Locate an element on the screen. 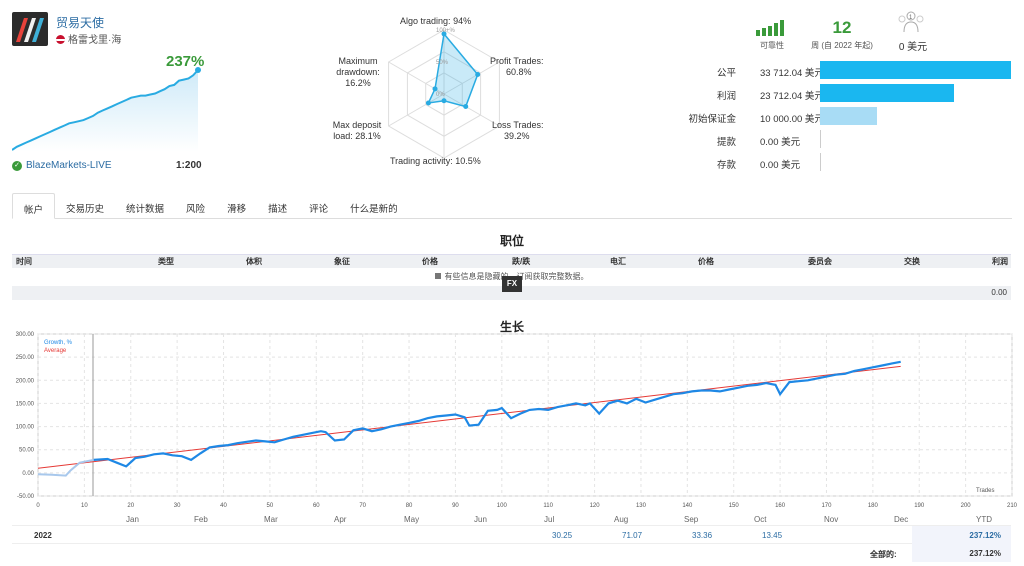 The height and width of the screenshot is (566, 1024). balance-value: 33 712.04 美元 is located at coordinates (792, 73).